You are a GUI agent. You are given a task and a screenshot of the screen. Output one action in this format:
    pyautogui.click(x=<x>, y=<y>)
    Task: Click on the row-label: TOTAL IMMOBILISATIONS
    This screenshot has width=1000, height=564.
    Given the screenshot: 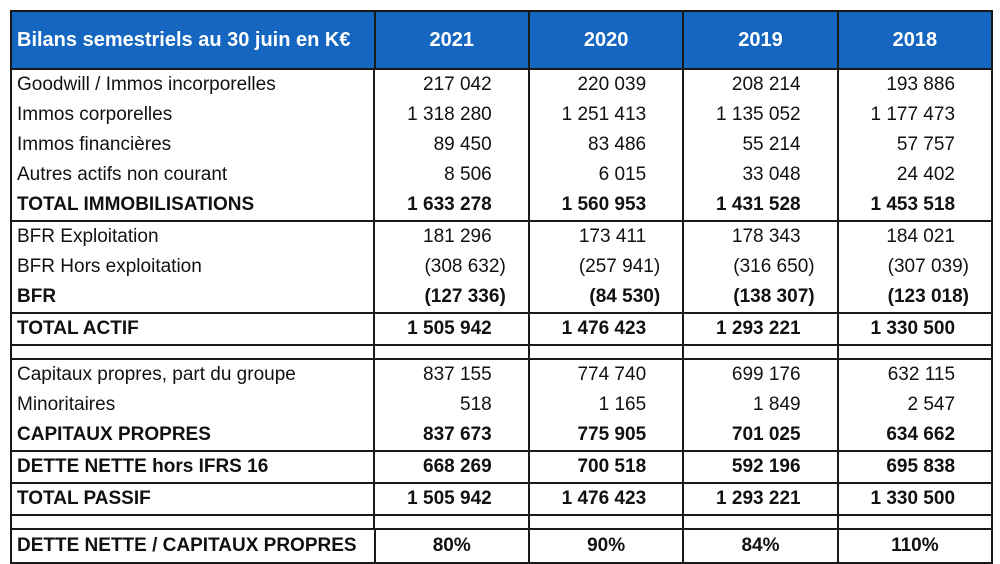 What is the action you would take?
    pyautogui.click(x=136, y=204)
    